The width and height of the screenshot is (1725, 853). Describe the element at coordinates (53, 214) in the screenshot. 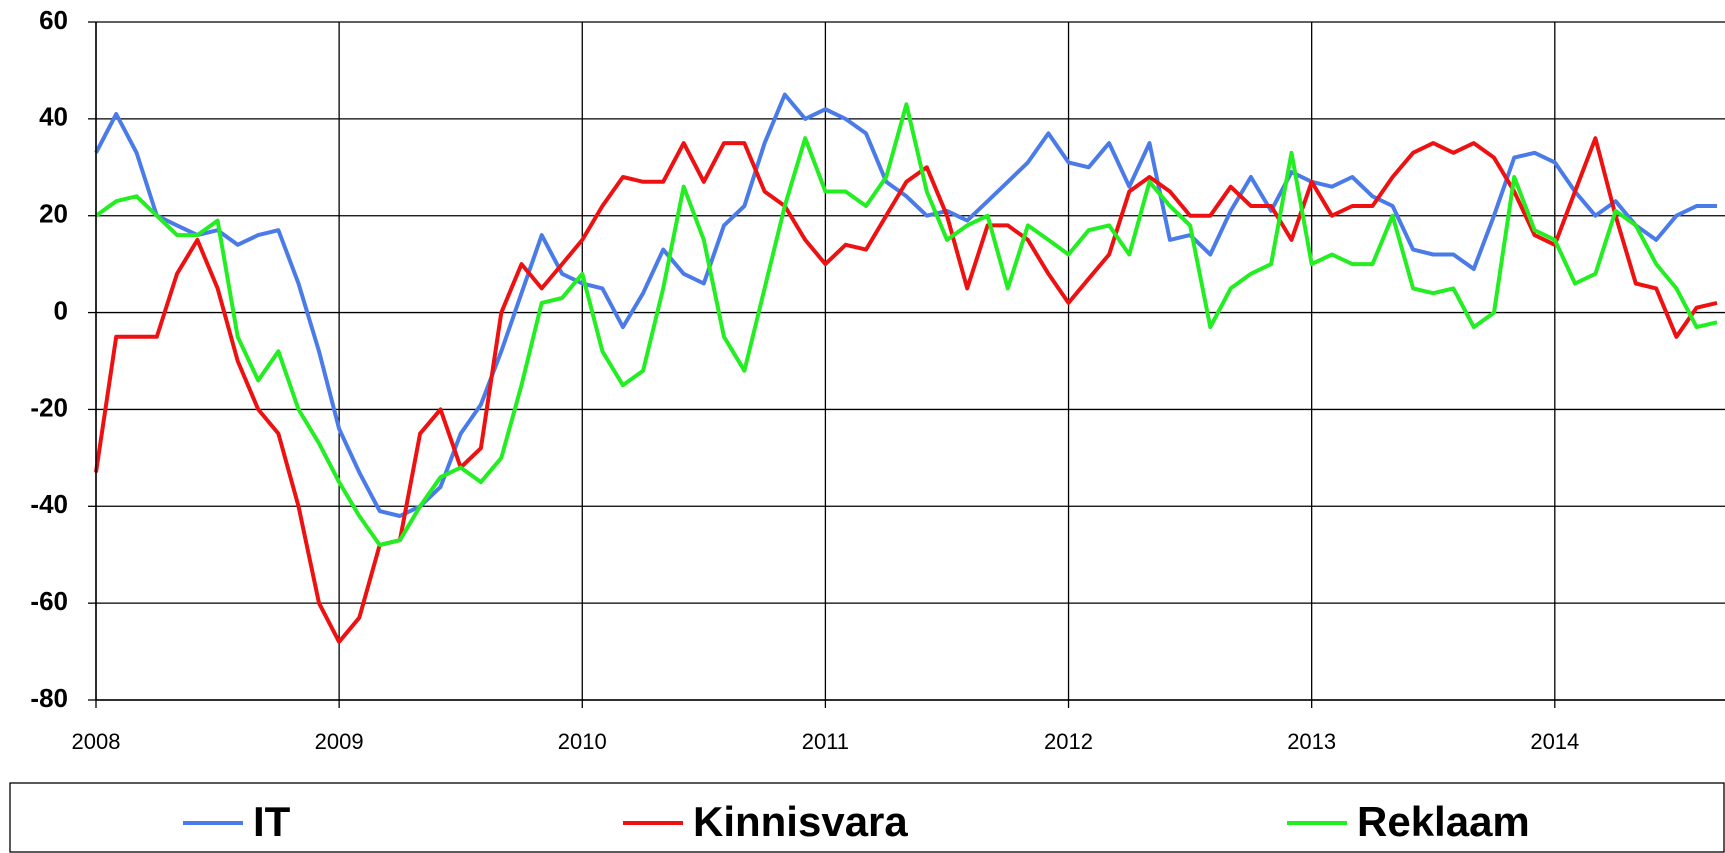

I see `y-tick-label: 20` at that location.